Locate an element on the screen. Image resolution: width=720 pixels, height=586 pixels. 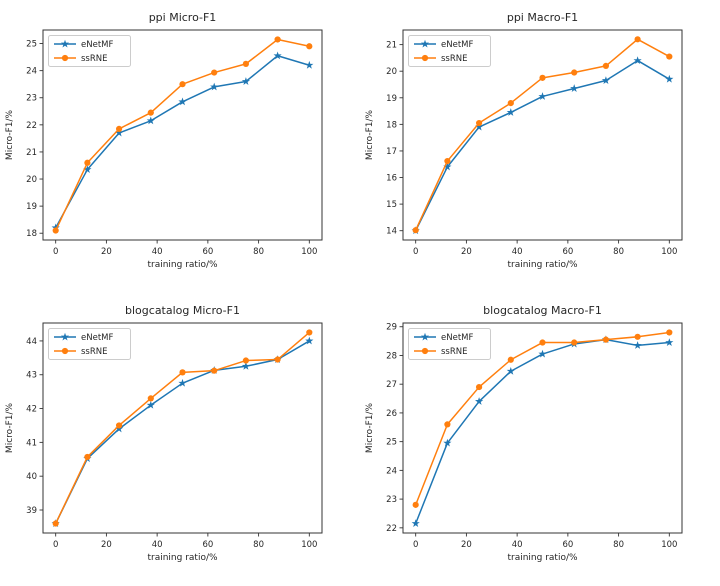
y-tick-label: 24 is located at coordinates (391, 471).